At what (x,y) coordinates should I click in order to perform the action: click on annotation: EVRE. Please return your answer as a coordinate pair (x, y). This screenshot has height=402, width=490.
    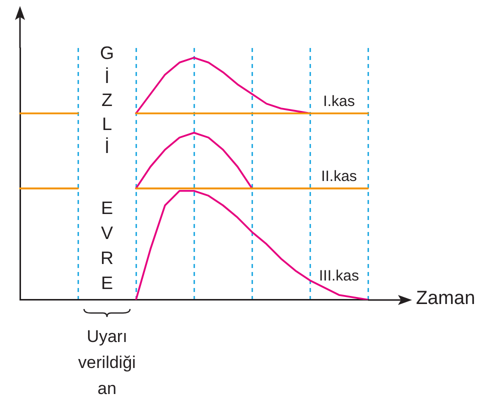
    Looking at the image, I should click on (107, 246).